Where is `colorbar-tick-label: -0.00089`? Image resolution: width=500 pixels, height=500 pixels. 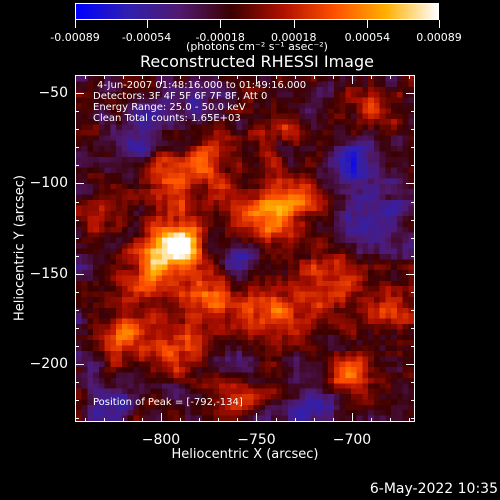
colorbar-tick-label: -0.00089 is located at coordinates (75, 37).